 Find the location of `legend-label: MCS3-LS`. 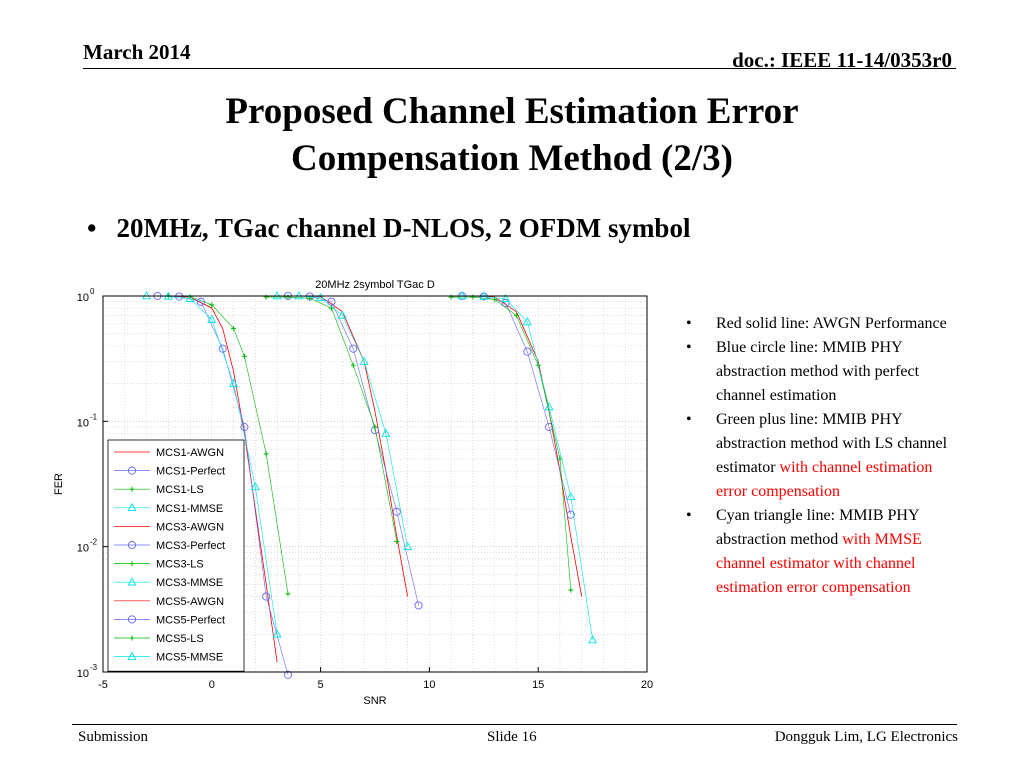

legend-label: MCS3-LS is located at coordinates (180, 565).